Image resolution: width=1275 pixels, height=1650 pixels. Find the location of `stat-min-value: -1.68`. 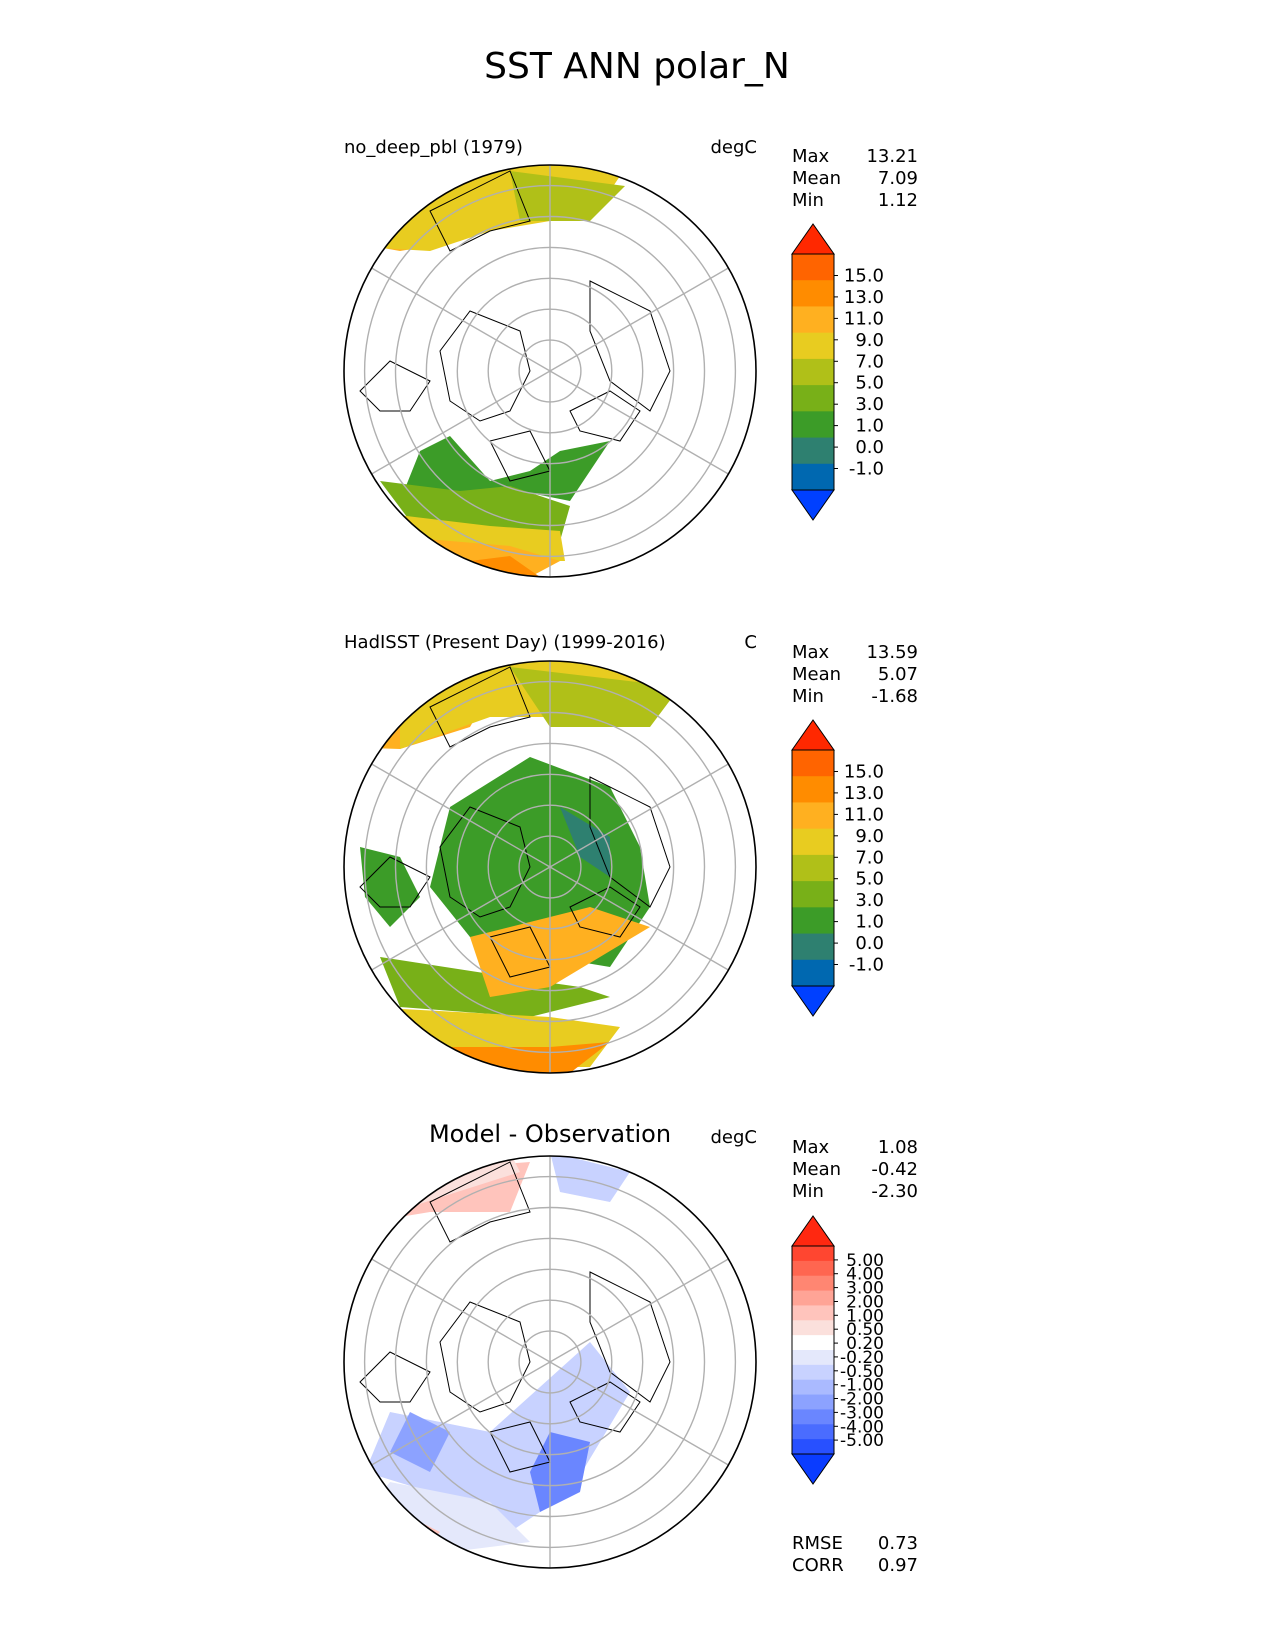

stat-min-value: -1.68 is located at coordinates (894, 696).